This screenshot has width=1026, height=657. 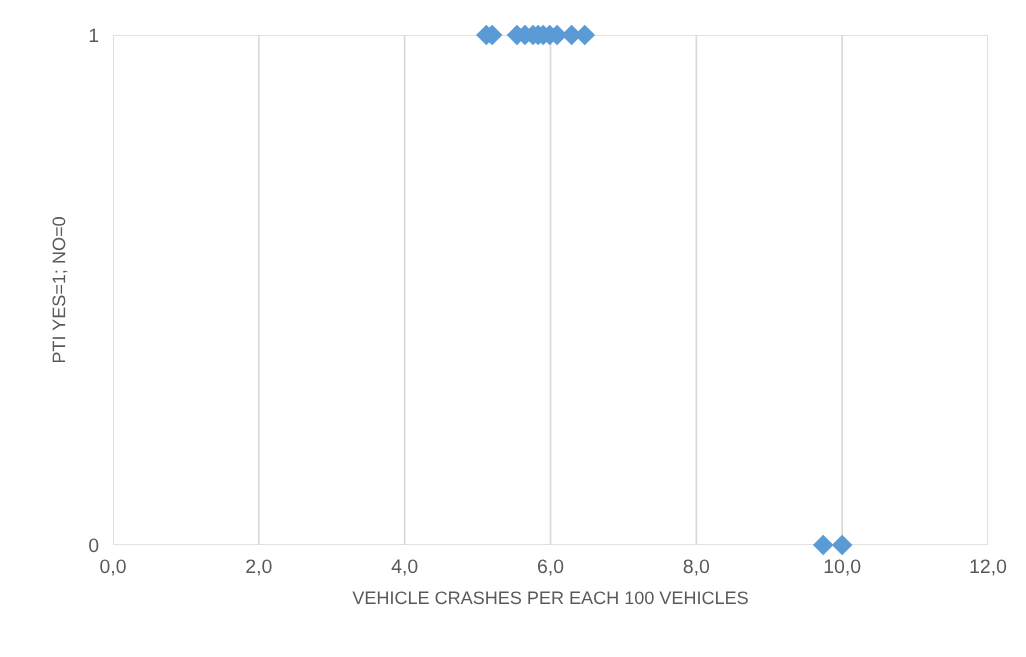 What do you see at coordinates (550, 567) in the screenshot?
I see `x-tick-label: 6,0` at bounding box center [550, 567].